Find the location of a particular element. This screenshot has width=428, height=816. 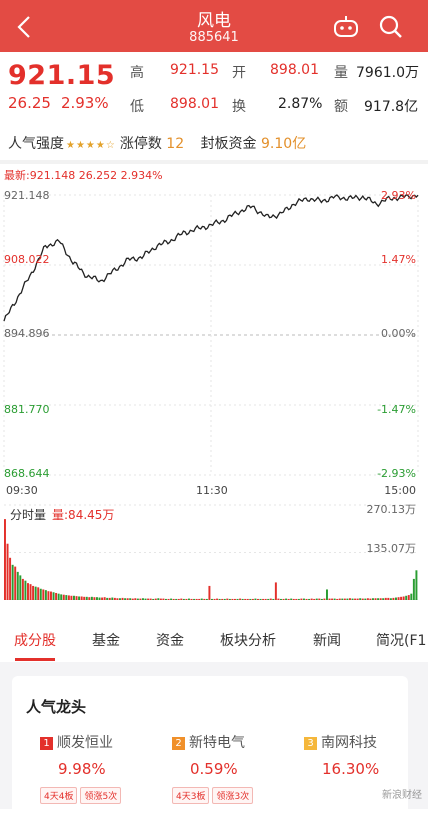

tab-funds: 基金 is located at coordinates (106, 641).